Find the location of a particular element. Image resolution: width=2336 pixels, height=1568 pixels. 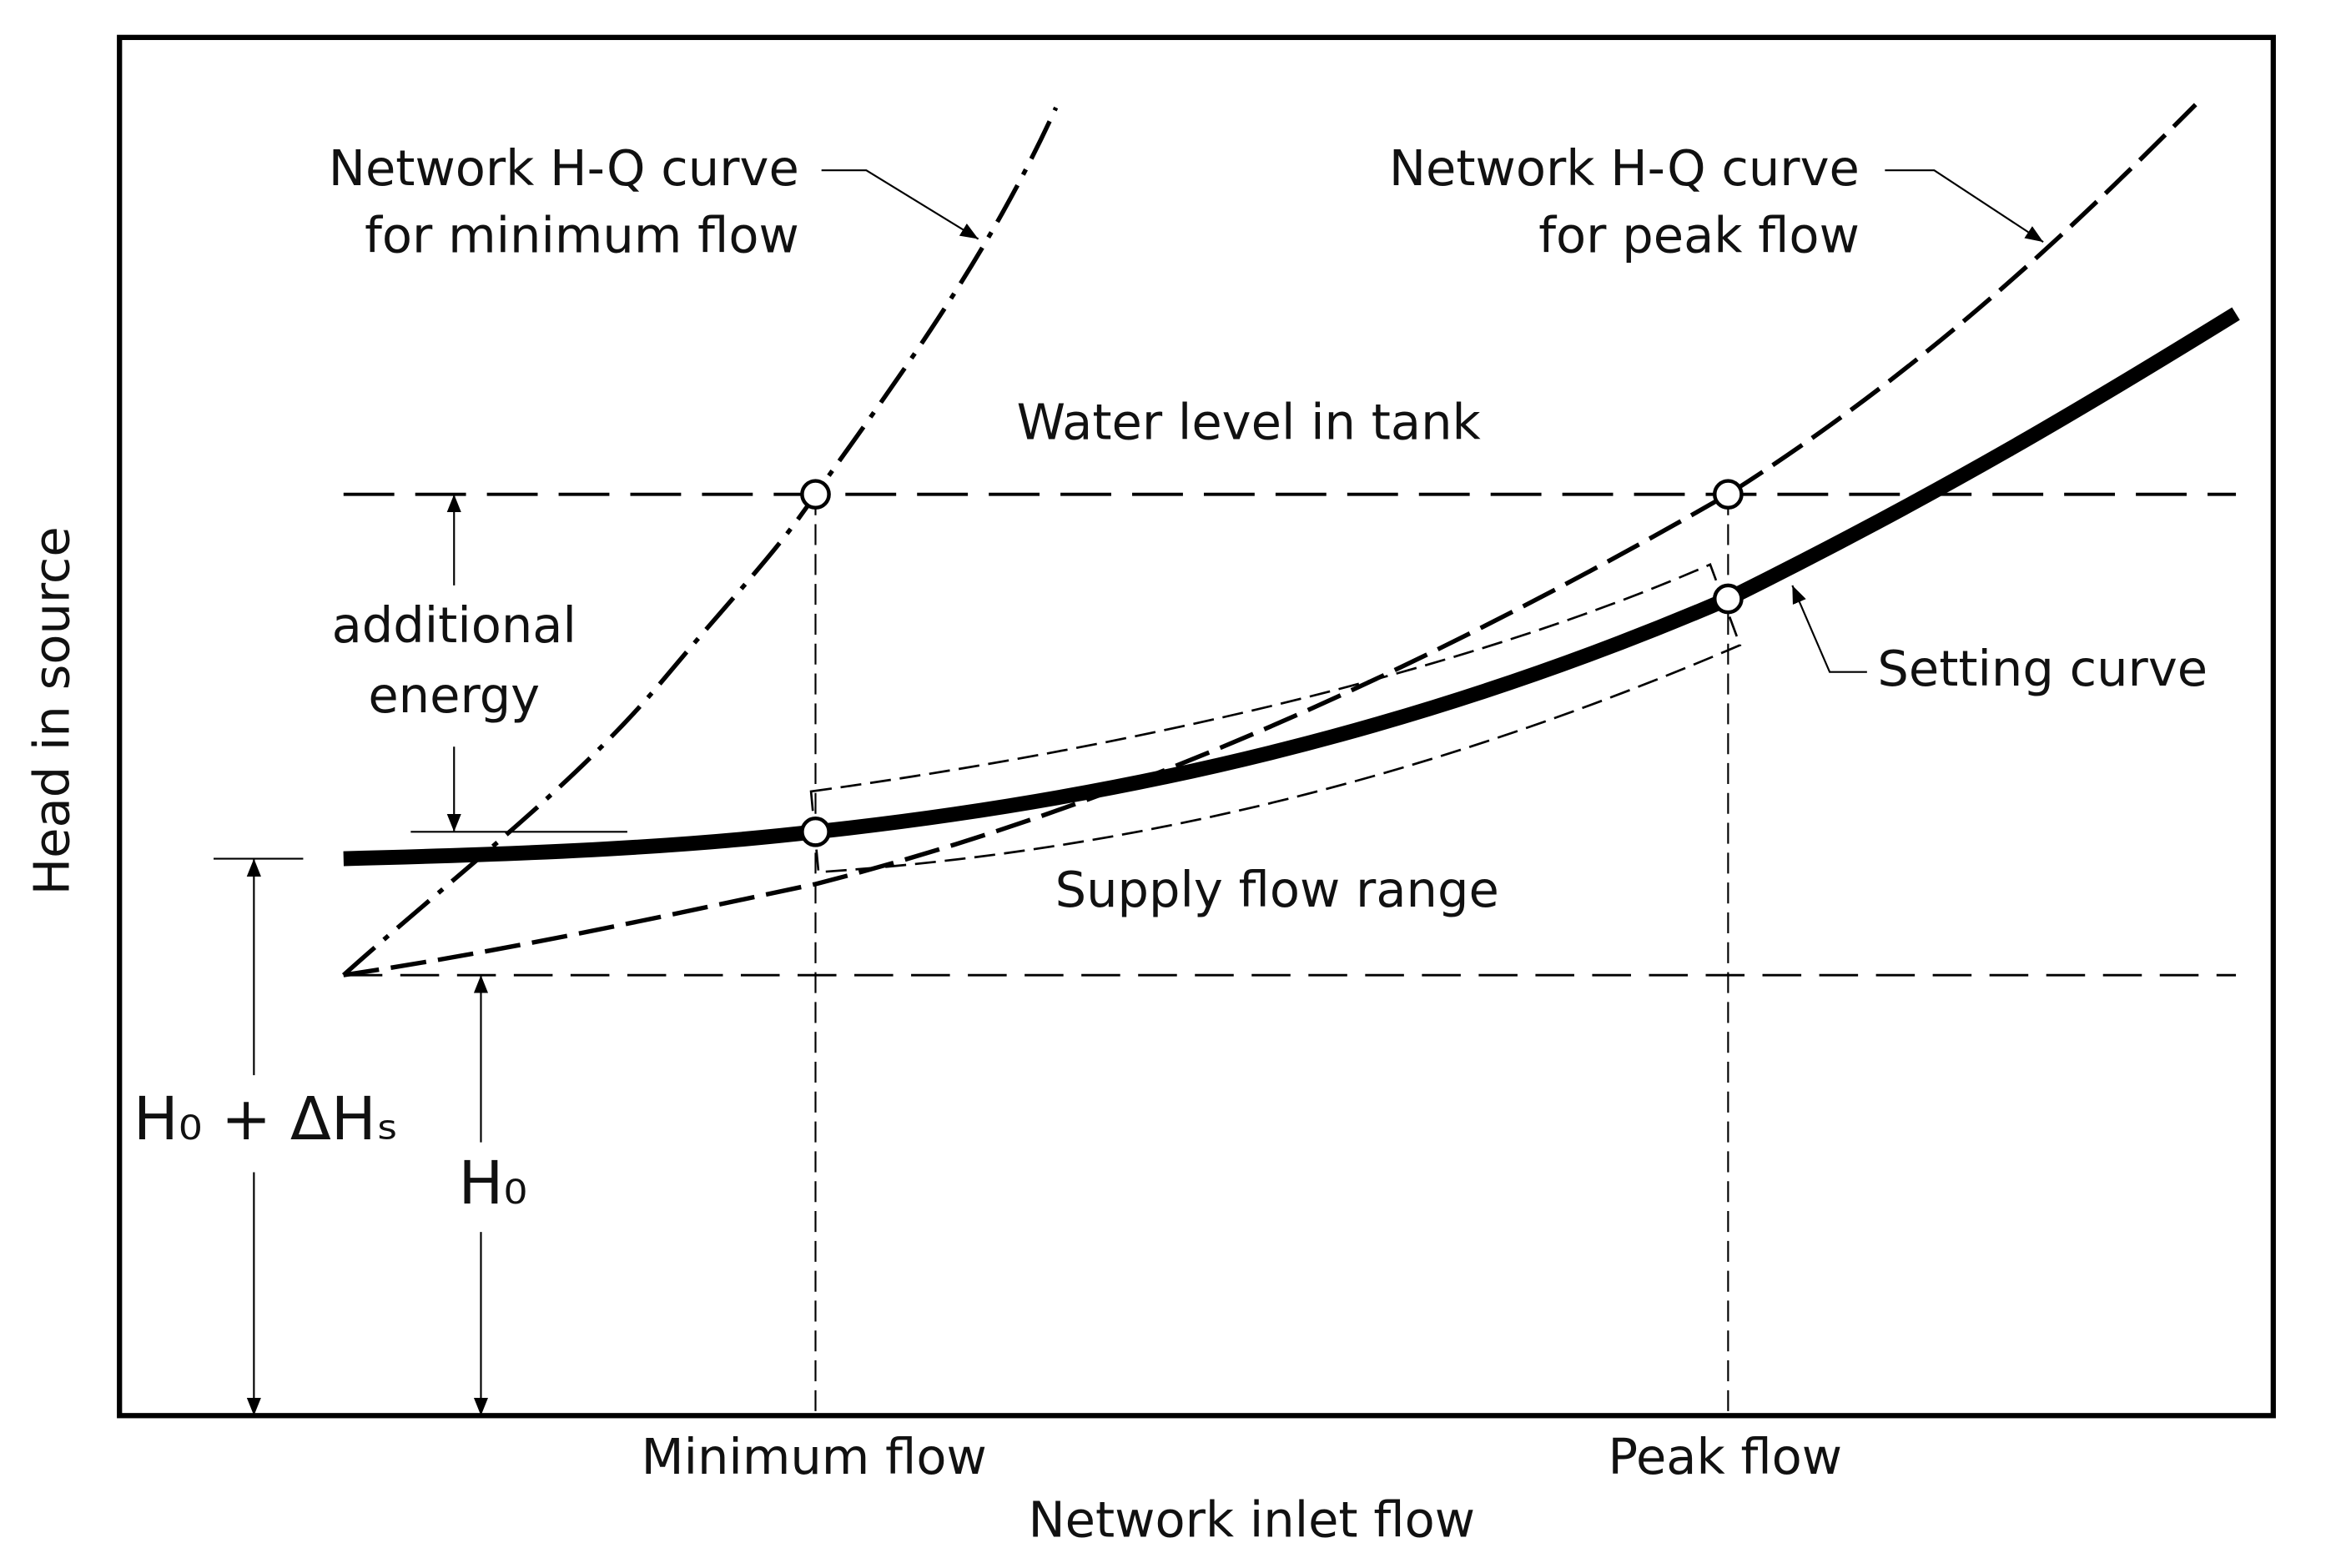

energy-label: additional is located at coordinates (454, 625).